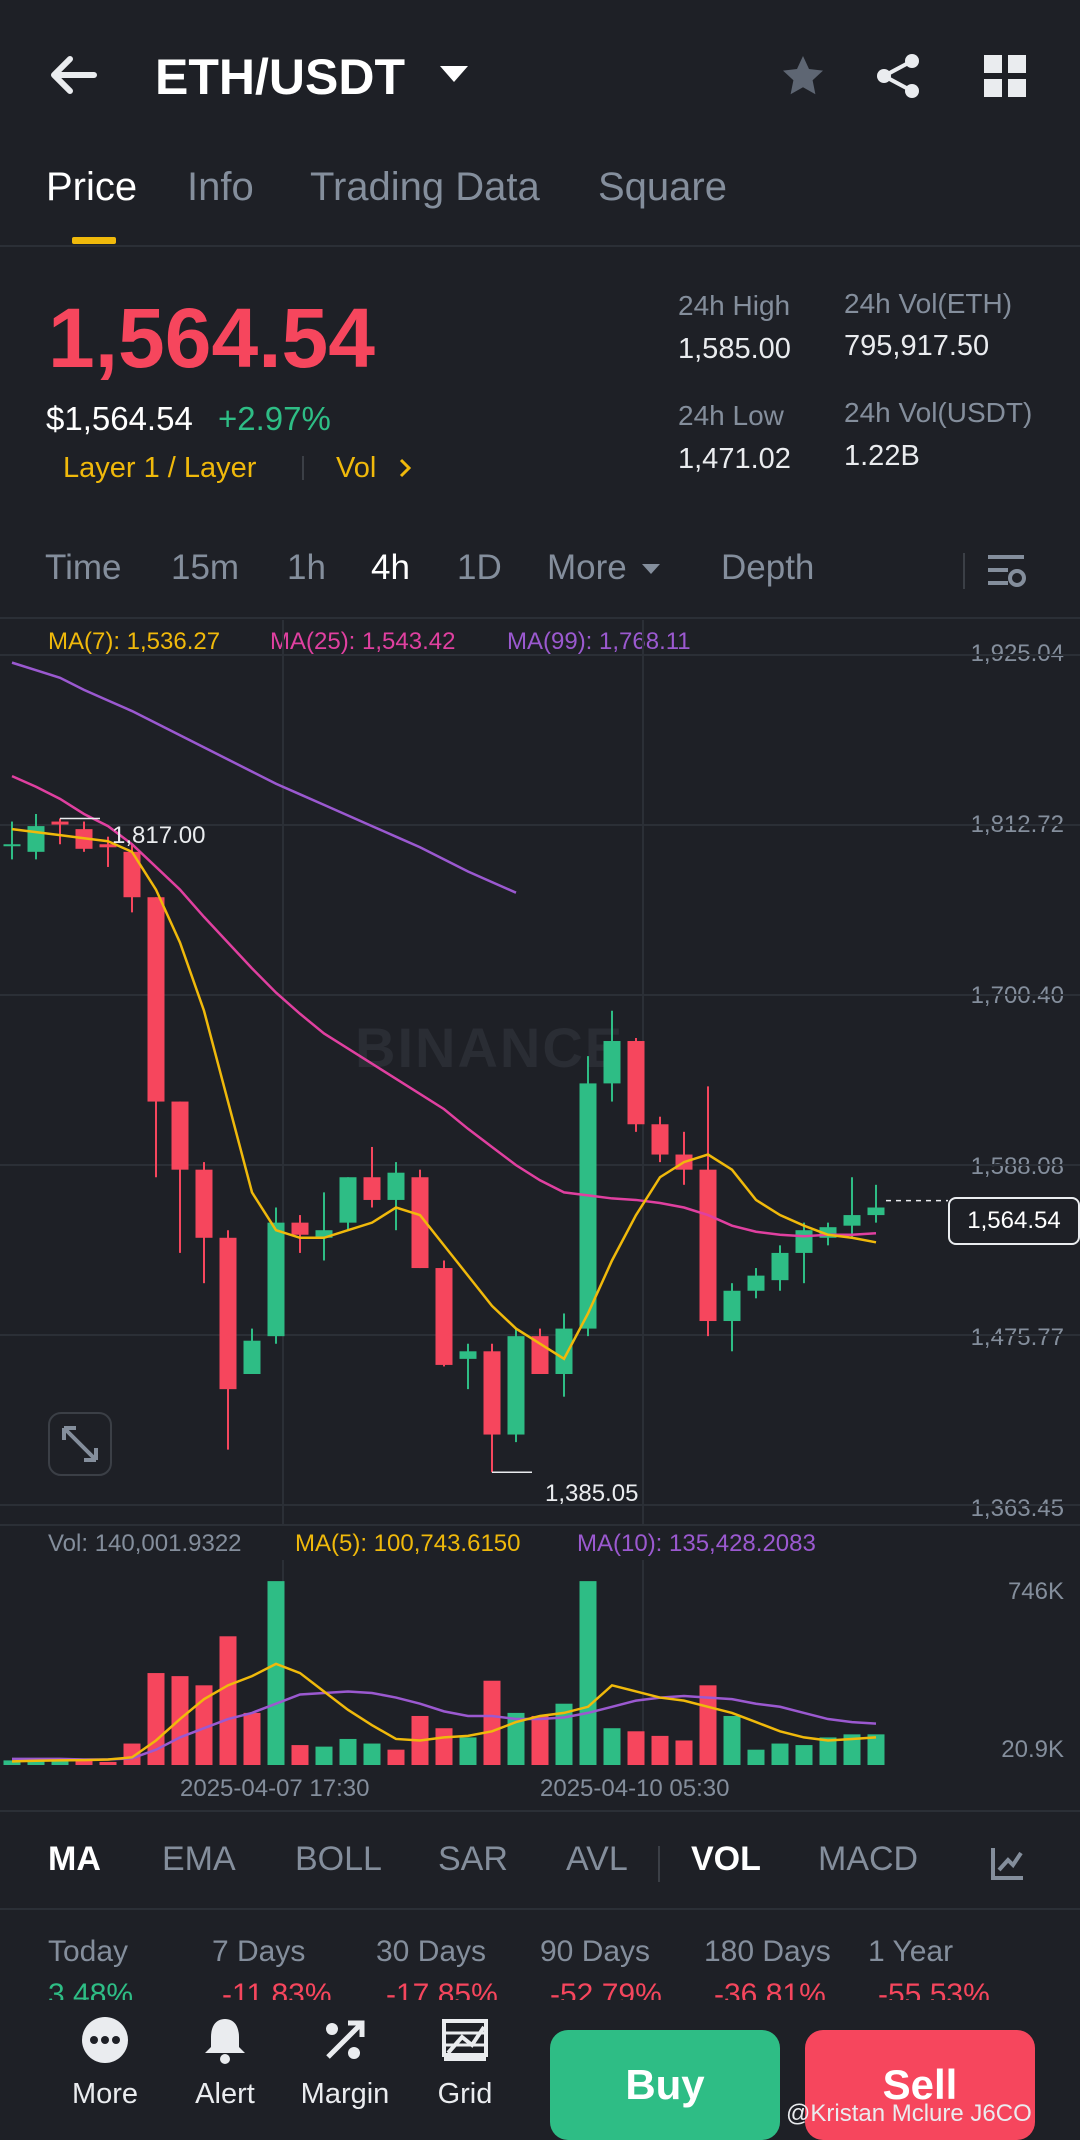  Describe the element at coordinates (734, 305) in the screenshot. I see `high-label: 24h High` at that location.